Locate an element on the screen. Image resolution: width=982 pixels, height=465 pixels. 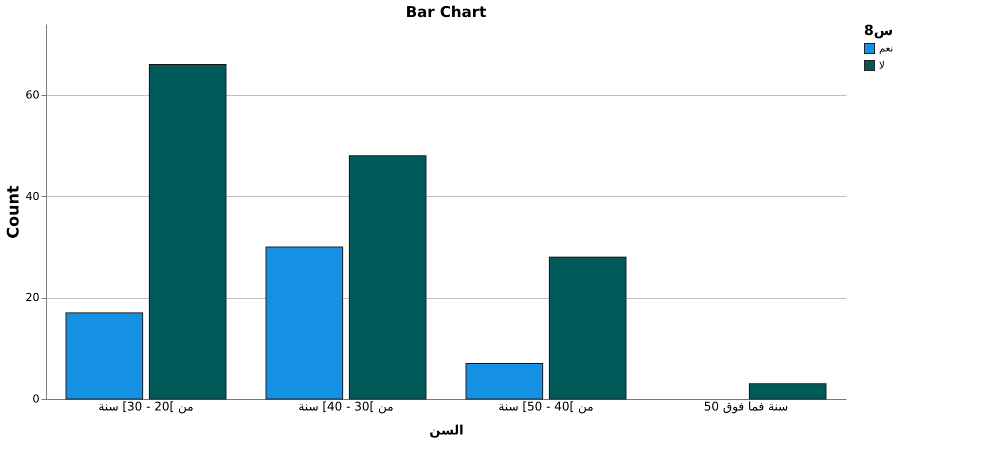
chart-title: Bar Chart is located at coordinates (446, 12).